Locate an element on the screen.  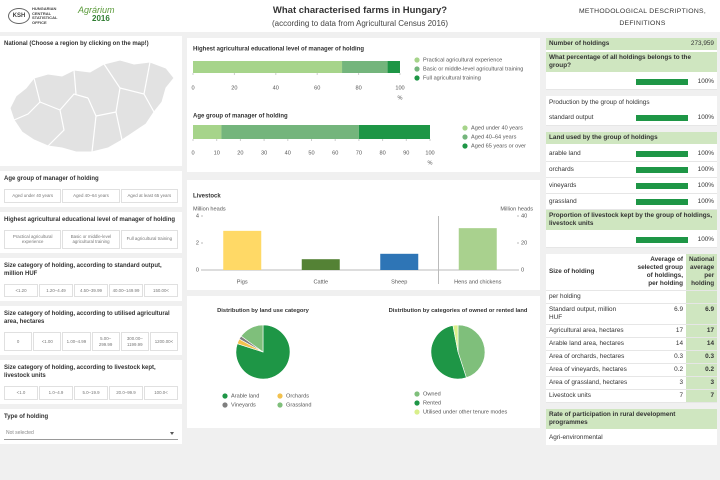
bar is located at coordinates (399, 261).